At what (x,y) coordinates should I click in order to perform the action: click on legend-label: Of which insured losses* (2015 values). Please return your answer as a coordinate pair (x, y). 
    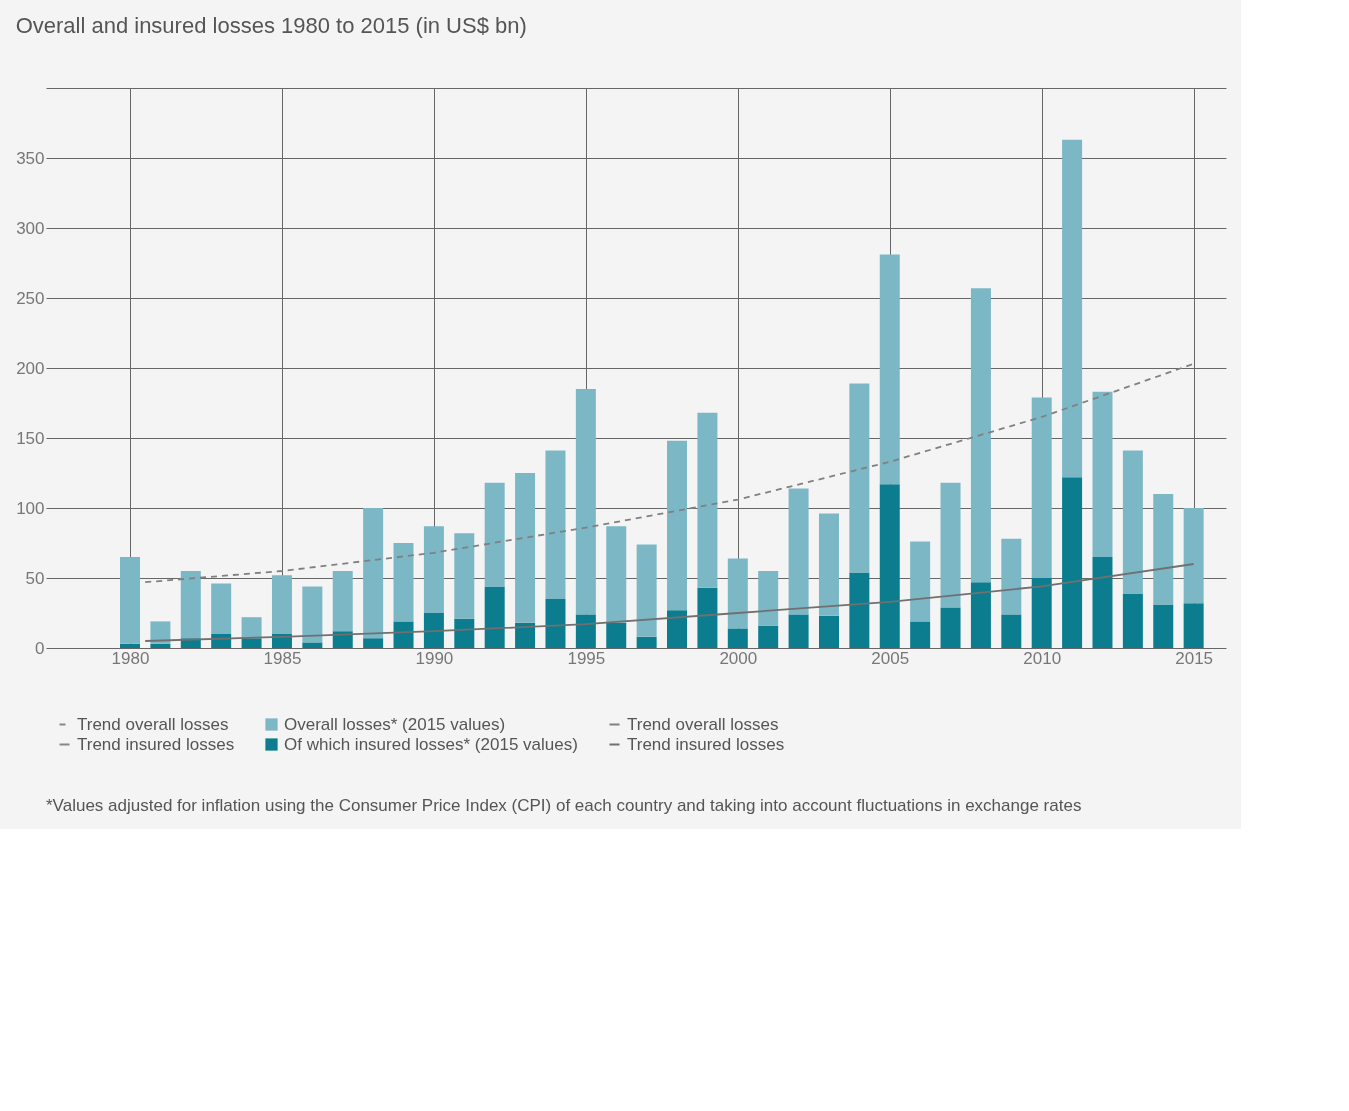
    Looking at the image, I should click on (431, 744).